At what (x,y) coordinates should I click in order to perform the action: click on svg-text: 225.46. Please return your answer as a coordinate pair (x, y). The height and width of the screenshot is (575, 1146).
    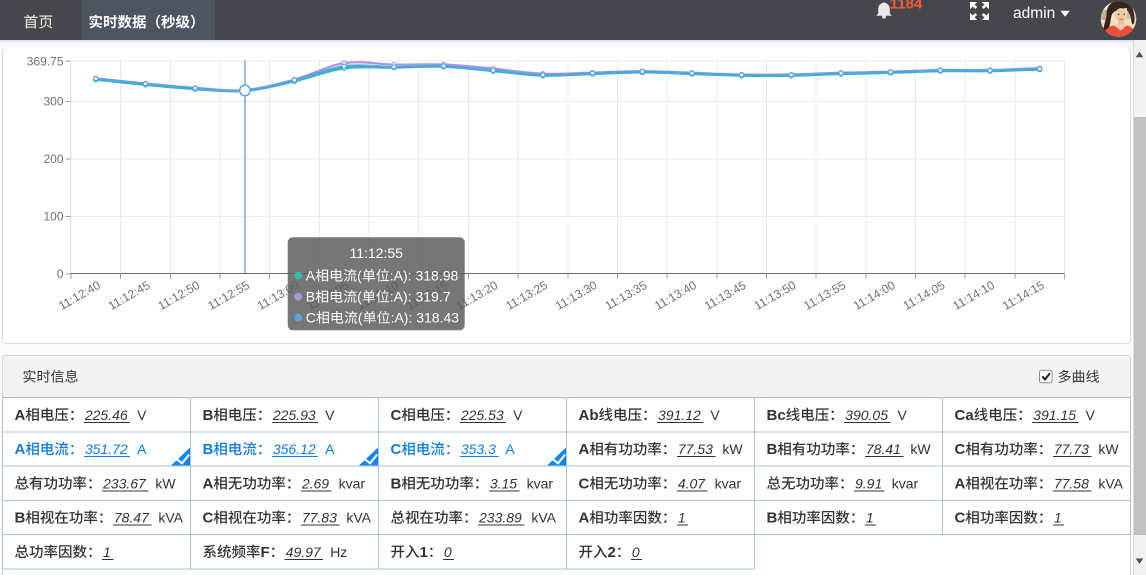
    Looking at the image, I should click on (106, 415).